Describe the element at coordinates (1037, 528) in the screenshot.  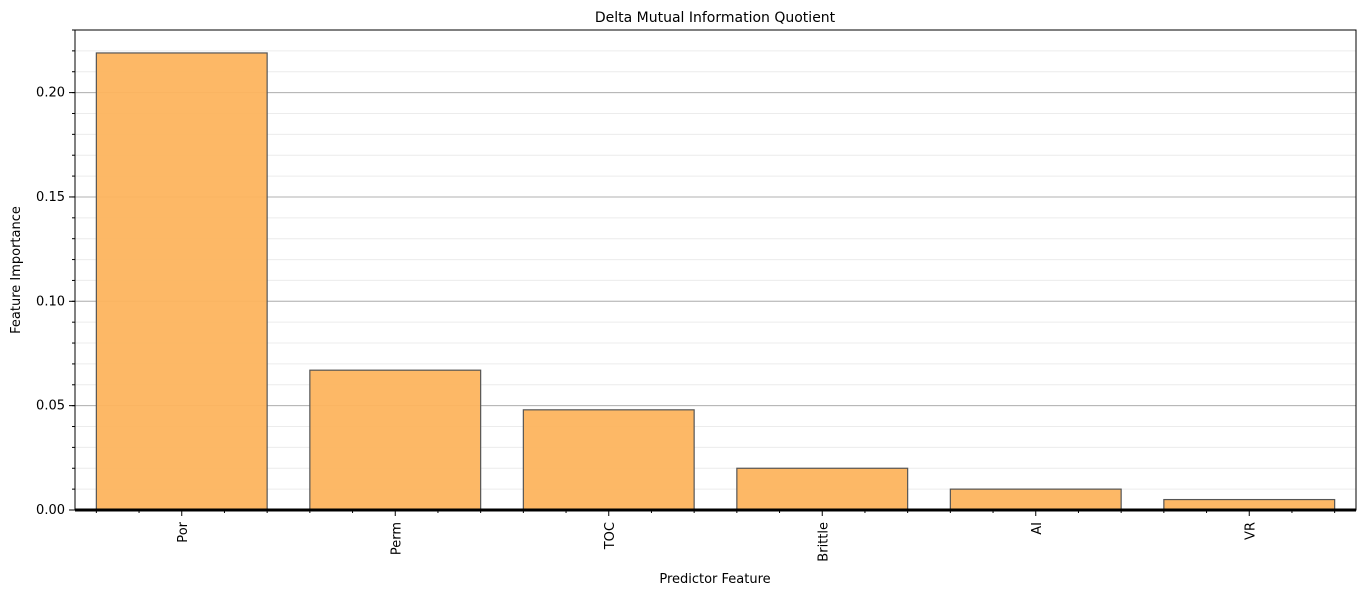
I see `x-tick-label: AI` at that location.